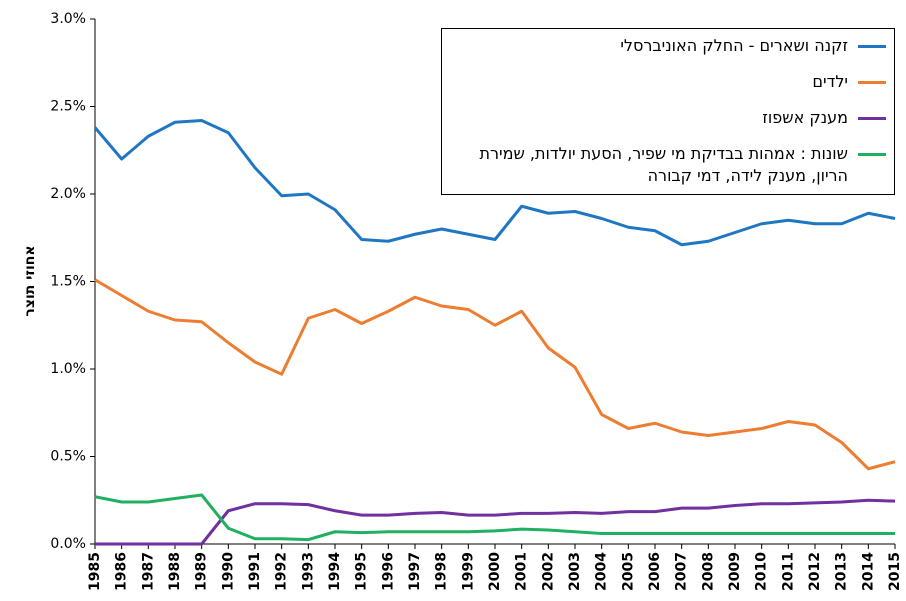 This screenshot has width=906, height=601. I want to click on x-tick-label: 1985, so click(95, 571).